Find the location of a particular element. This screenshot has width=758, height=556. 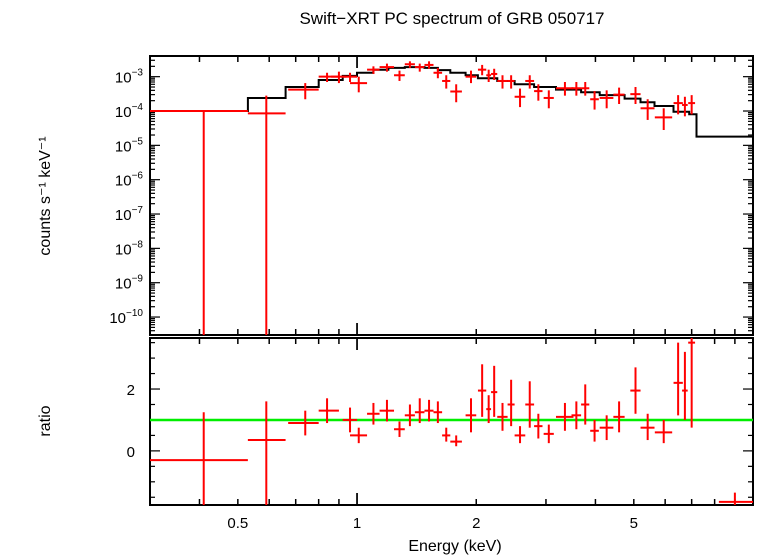

y-tick-label: 10⁻⁷ is located at coordinates (129, 214).